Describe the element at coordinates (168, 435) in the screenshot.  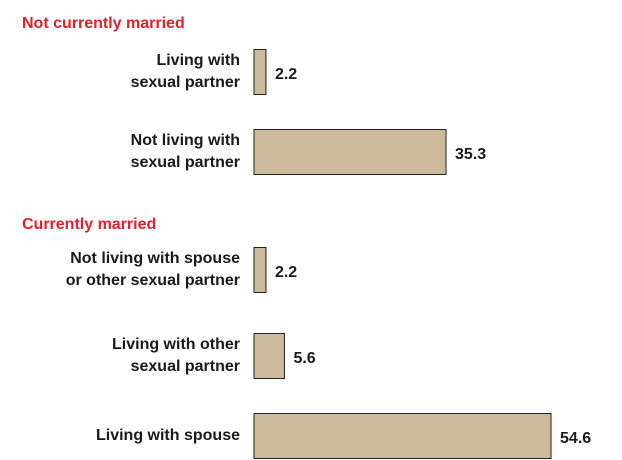
I see `category-label: Living with spouse` at that location.